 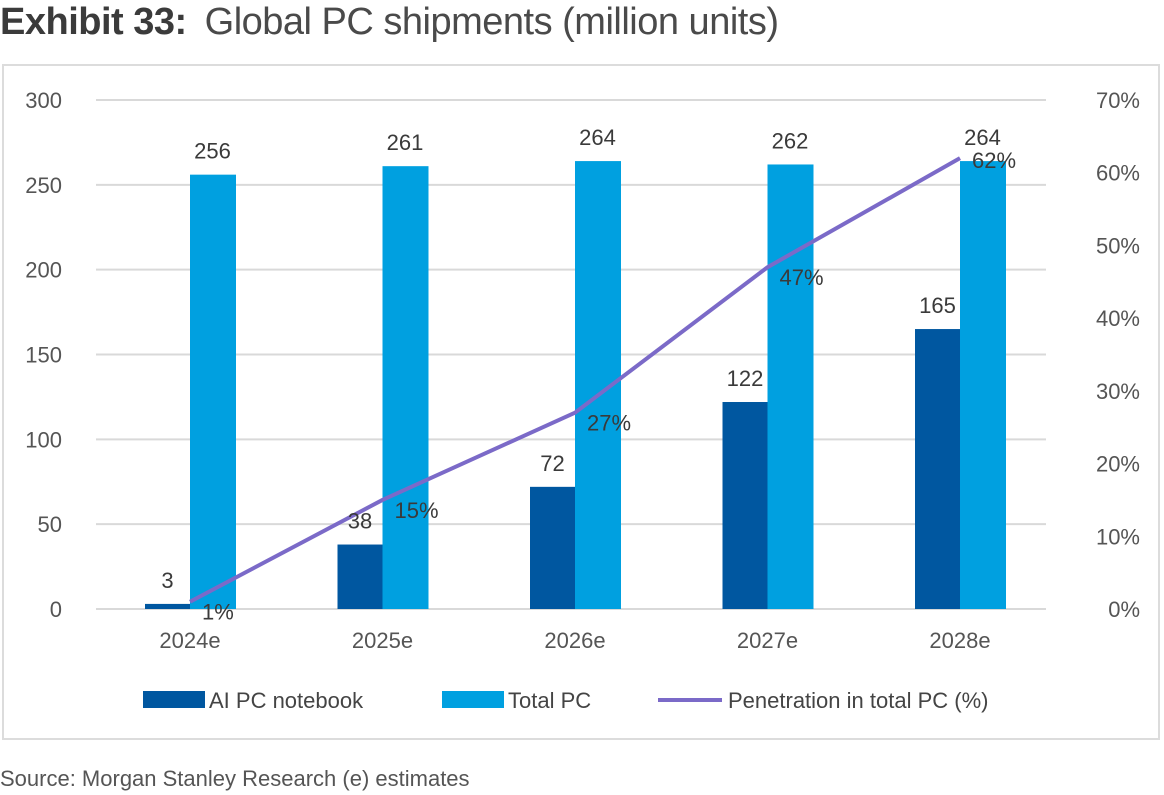 I want to click on x-axis: 2024e 2025e 2026e 2027e 2028e, so click(x=574, y=640).